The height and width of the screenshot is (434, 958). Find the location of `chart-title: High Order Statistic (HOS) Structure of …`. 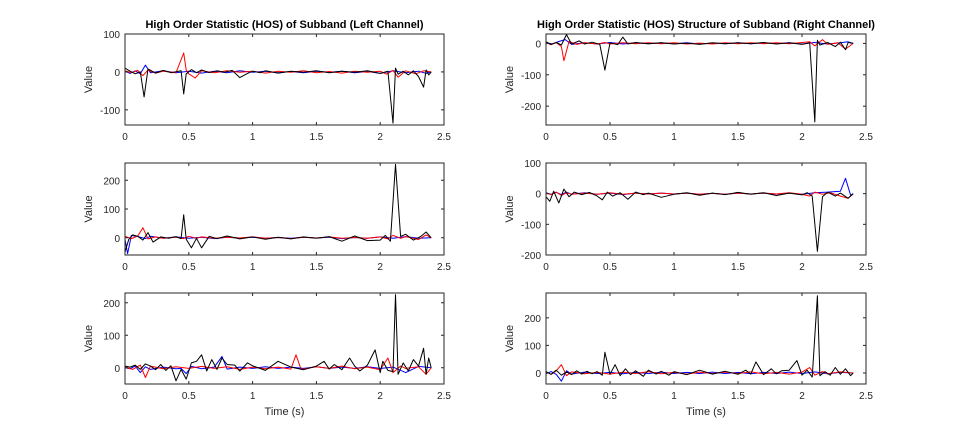

chart-title: High Order Statistic (HOS) Structure of … is located at coordinates (706, 25).